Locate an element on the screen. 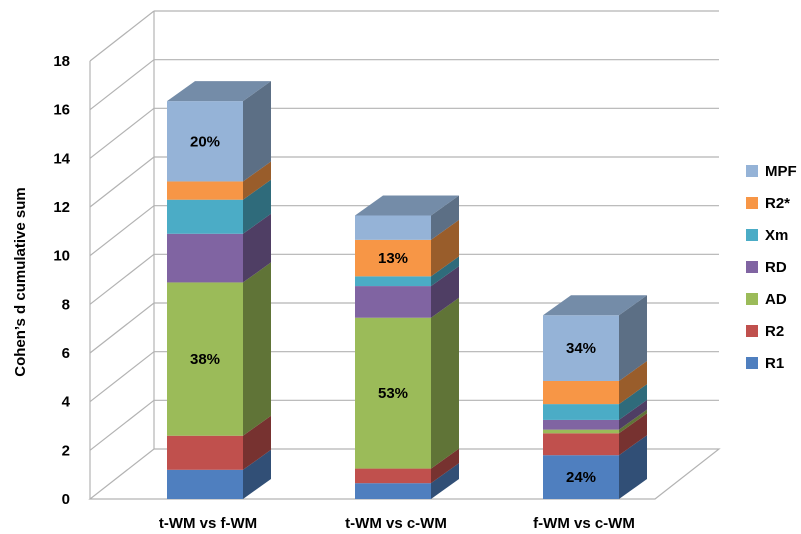  y-tick-label: 2 is located at coordinates (66, 450).